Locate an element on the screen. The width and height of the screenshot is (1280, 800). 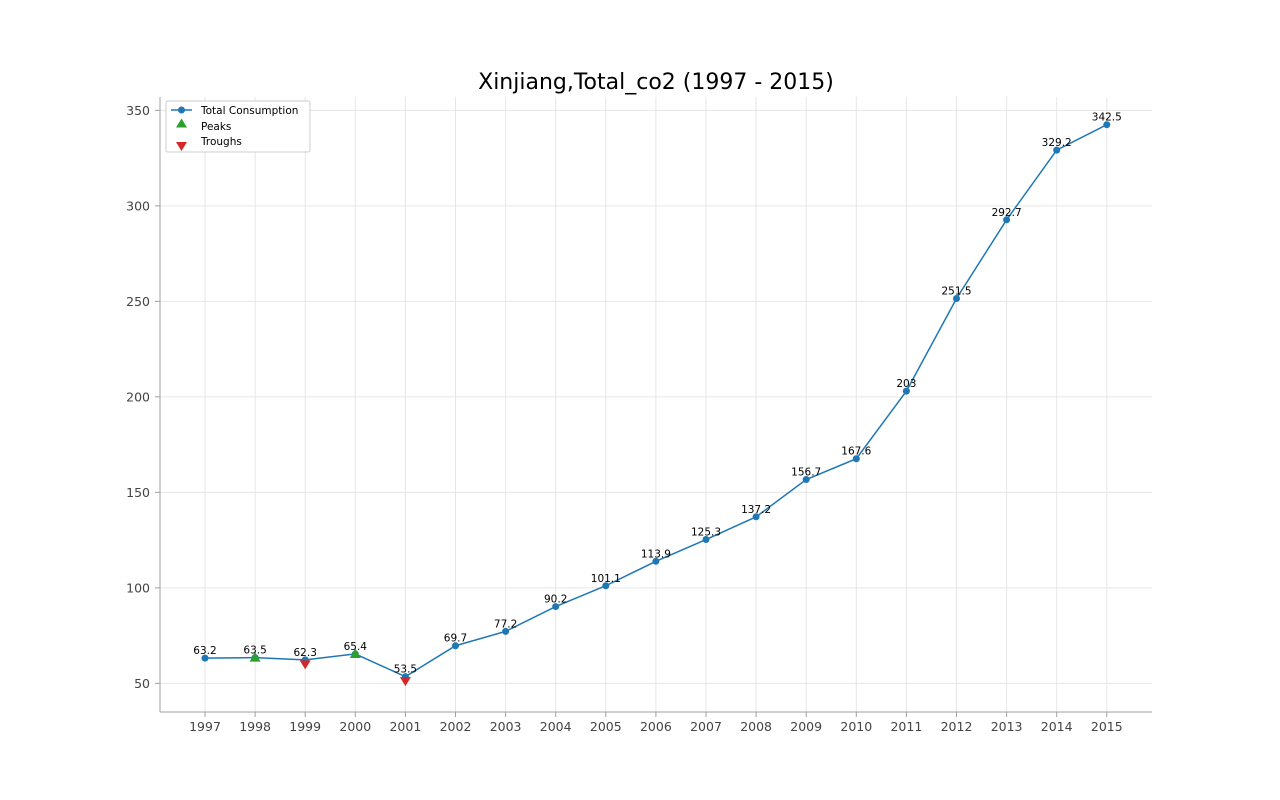
legend-frame is located at coordinates (238, 126).